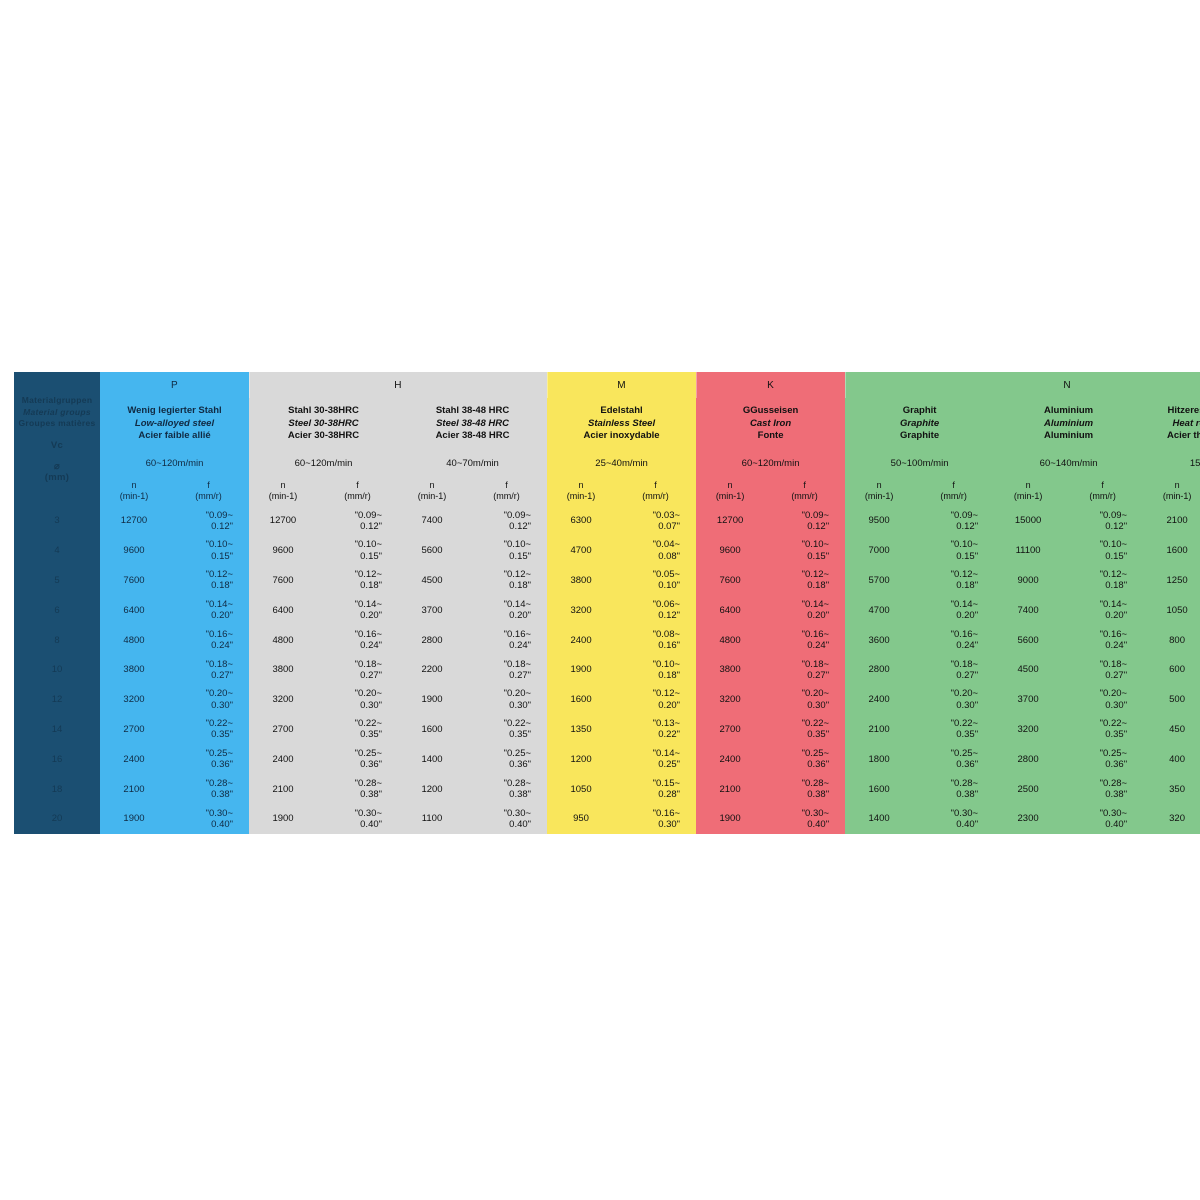 This screenshot has width=1200, height=1200. Describe the element at coordinates (1028, 521) in the screenshot. I see `speed-value-cell: 15000` at that location.